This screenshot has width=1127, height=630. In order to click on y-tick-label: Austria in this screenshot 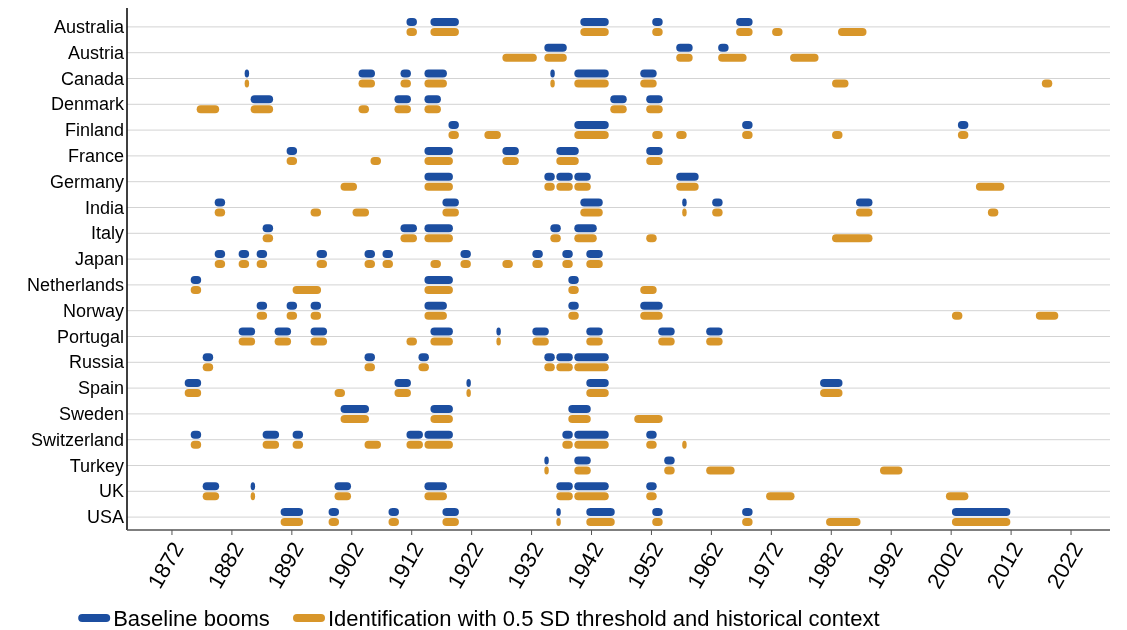, I will do `click(96, 52)`.